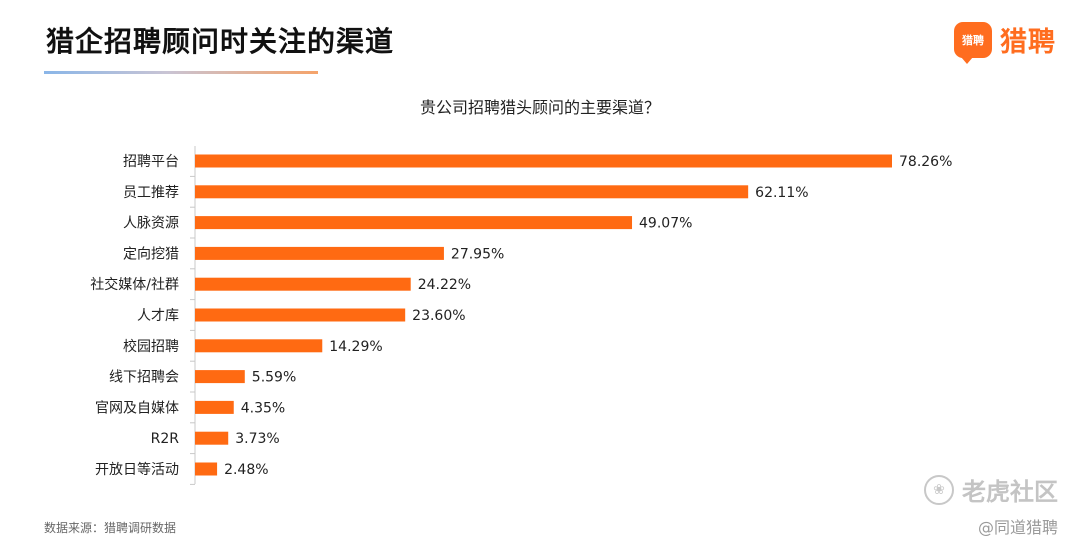 This screenshot has width=1080, height=550. Describe the element at coordinates (158, 316) in the screenshot. I see `category-label: 人才库` at that location.